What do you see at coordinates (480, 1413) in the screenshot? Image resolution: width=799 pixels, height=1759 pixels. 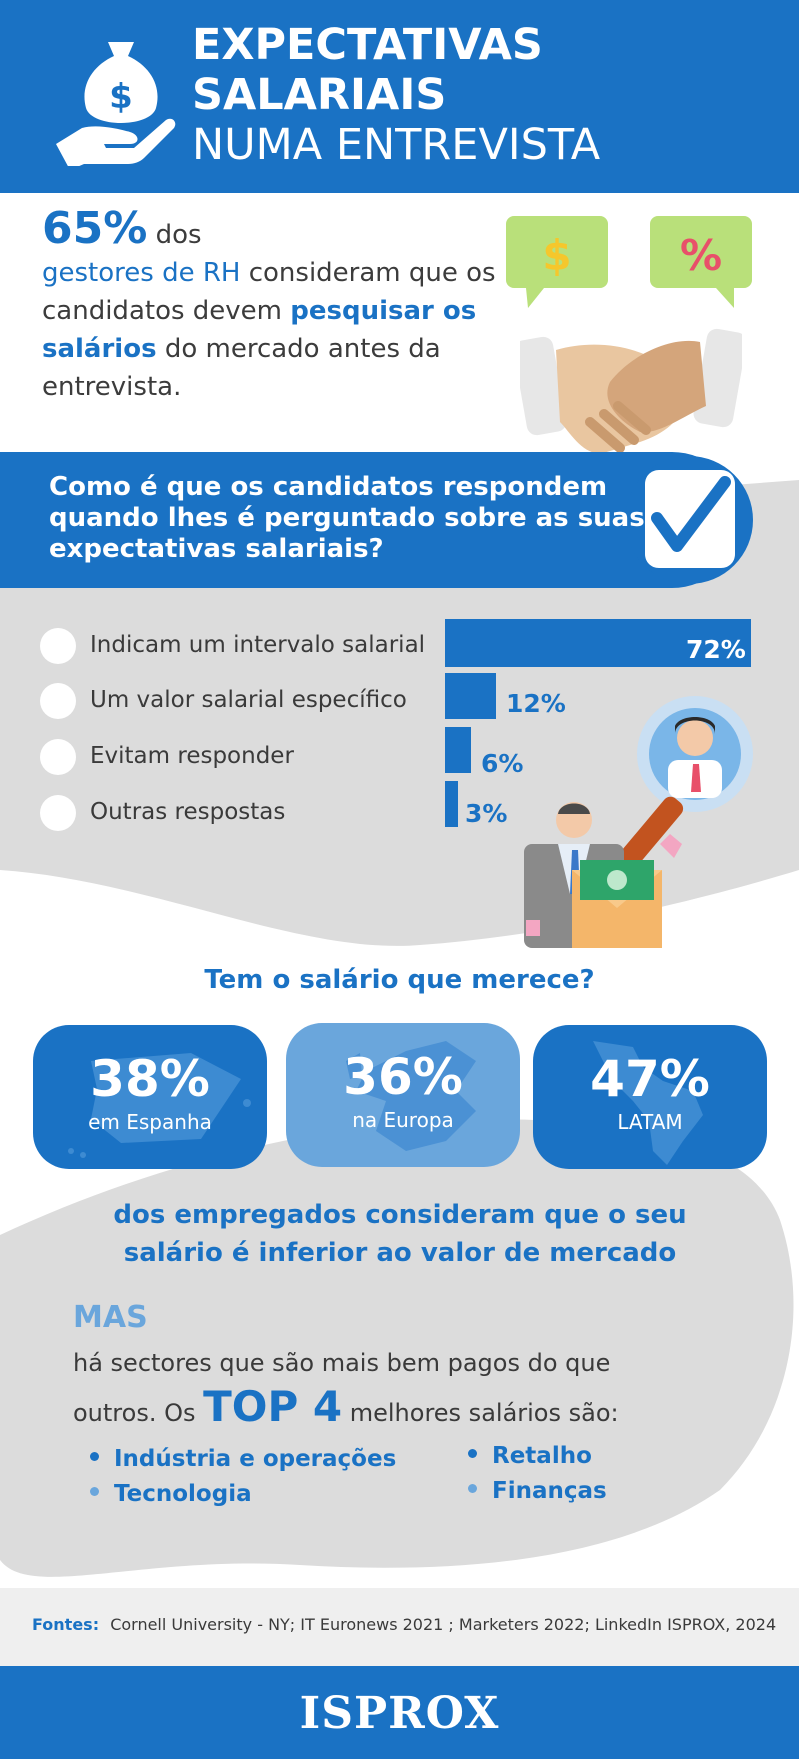 I see `sectors-intro-text-2: melhores salários são:` at bounding box center [480, 1413].